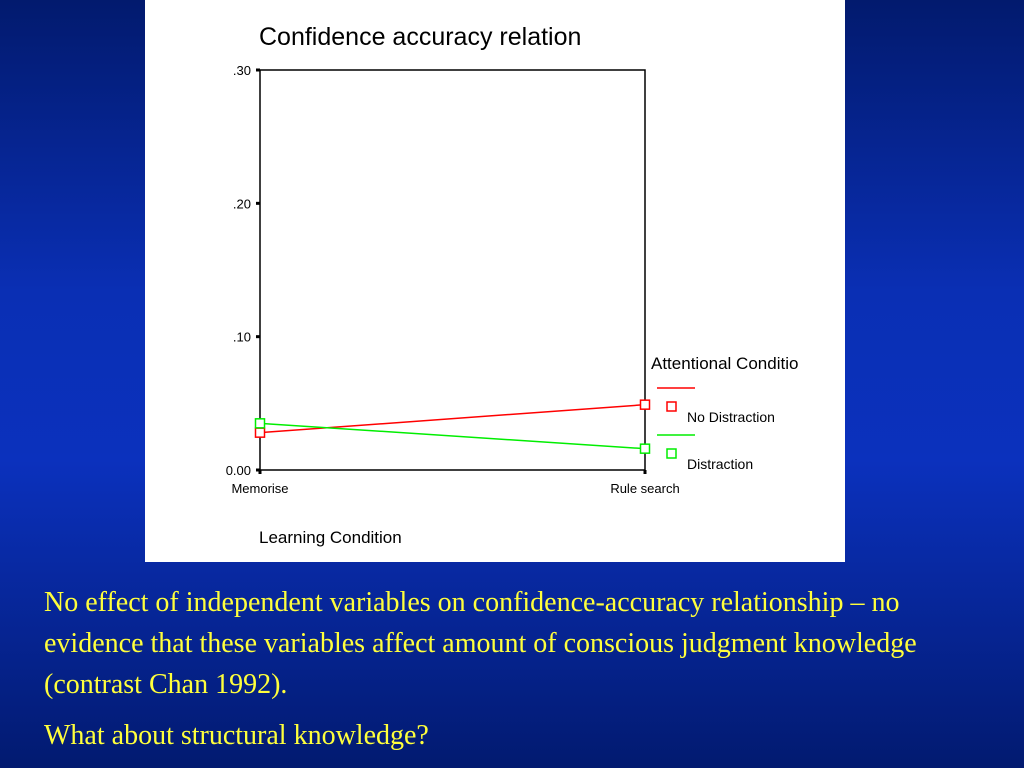 Image resolution: width=1024 pixels, height=768 pixels. Describe the element at coordinates (724, 363) in the screenshot. I see `legend-title: Attentional Conditio` at that location.